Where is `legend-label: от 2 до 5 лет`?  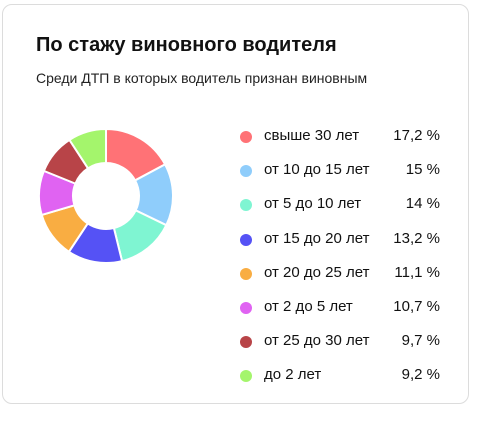 legend-label: от 2 до 5 лет is located at coordinates (308, 306).